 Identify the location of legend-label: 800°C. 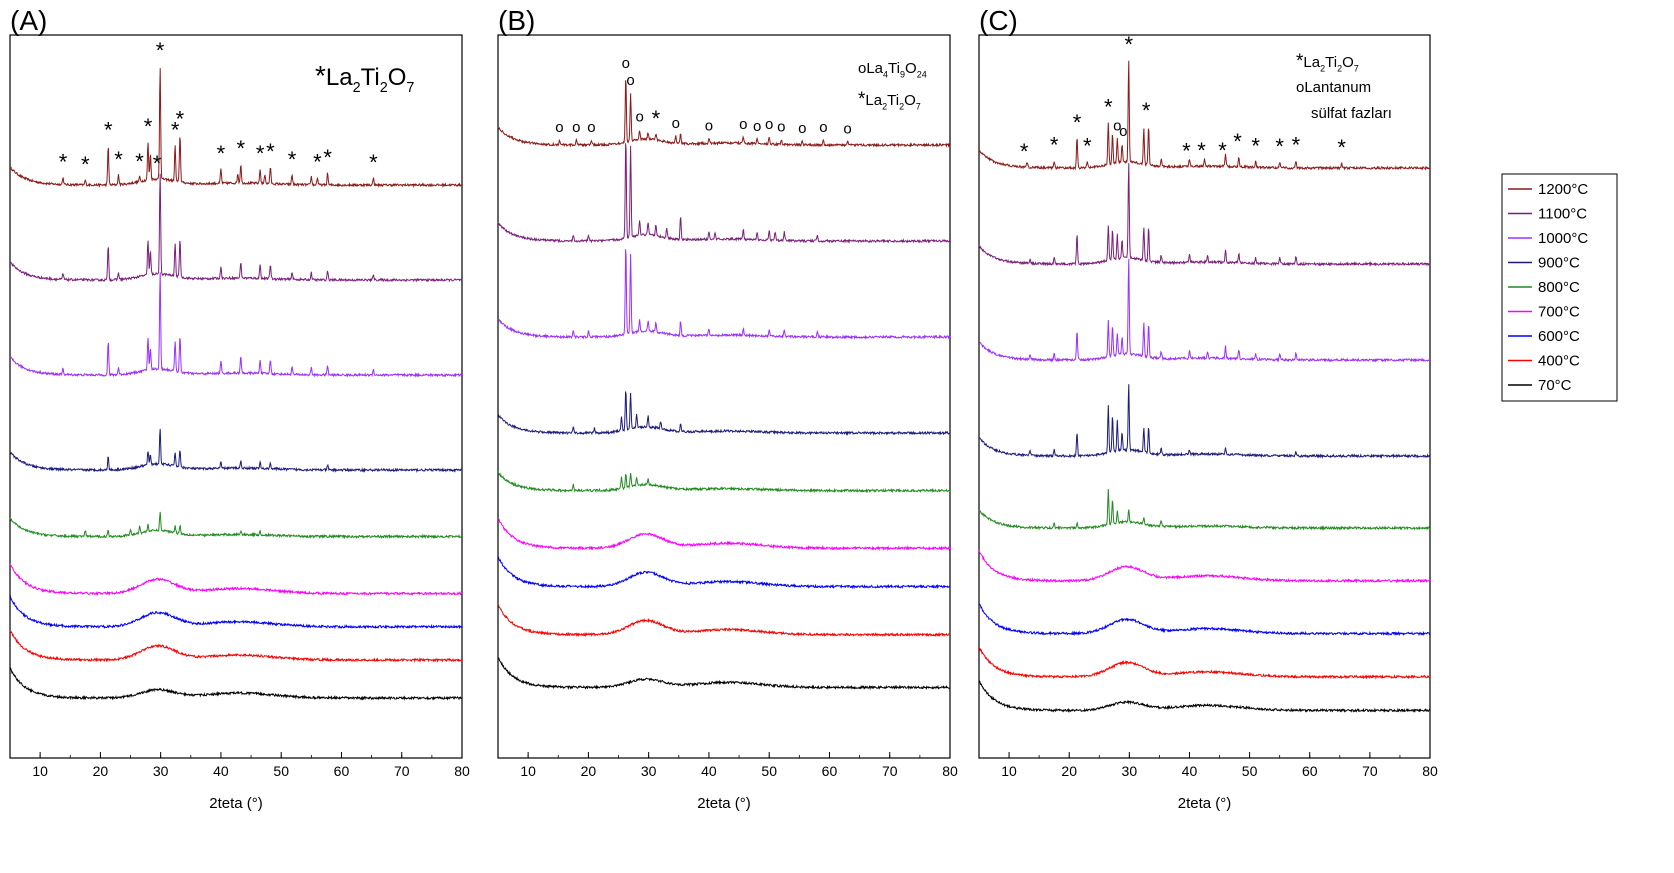
(1559, 287).